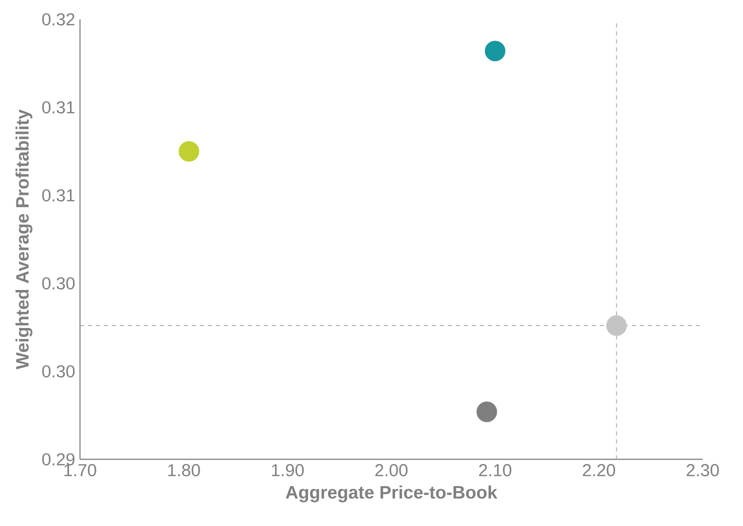  Describe the element at coordinates (599, 470) in the screenshot. I see `x-tick-label: 2.20` at that location.